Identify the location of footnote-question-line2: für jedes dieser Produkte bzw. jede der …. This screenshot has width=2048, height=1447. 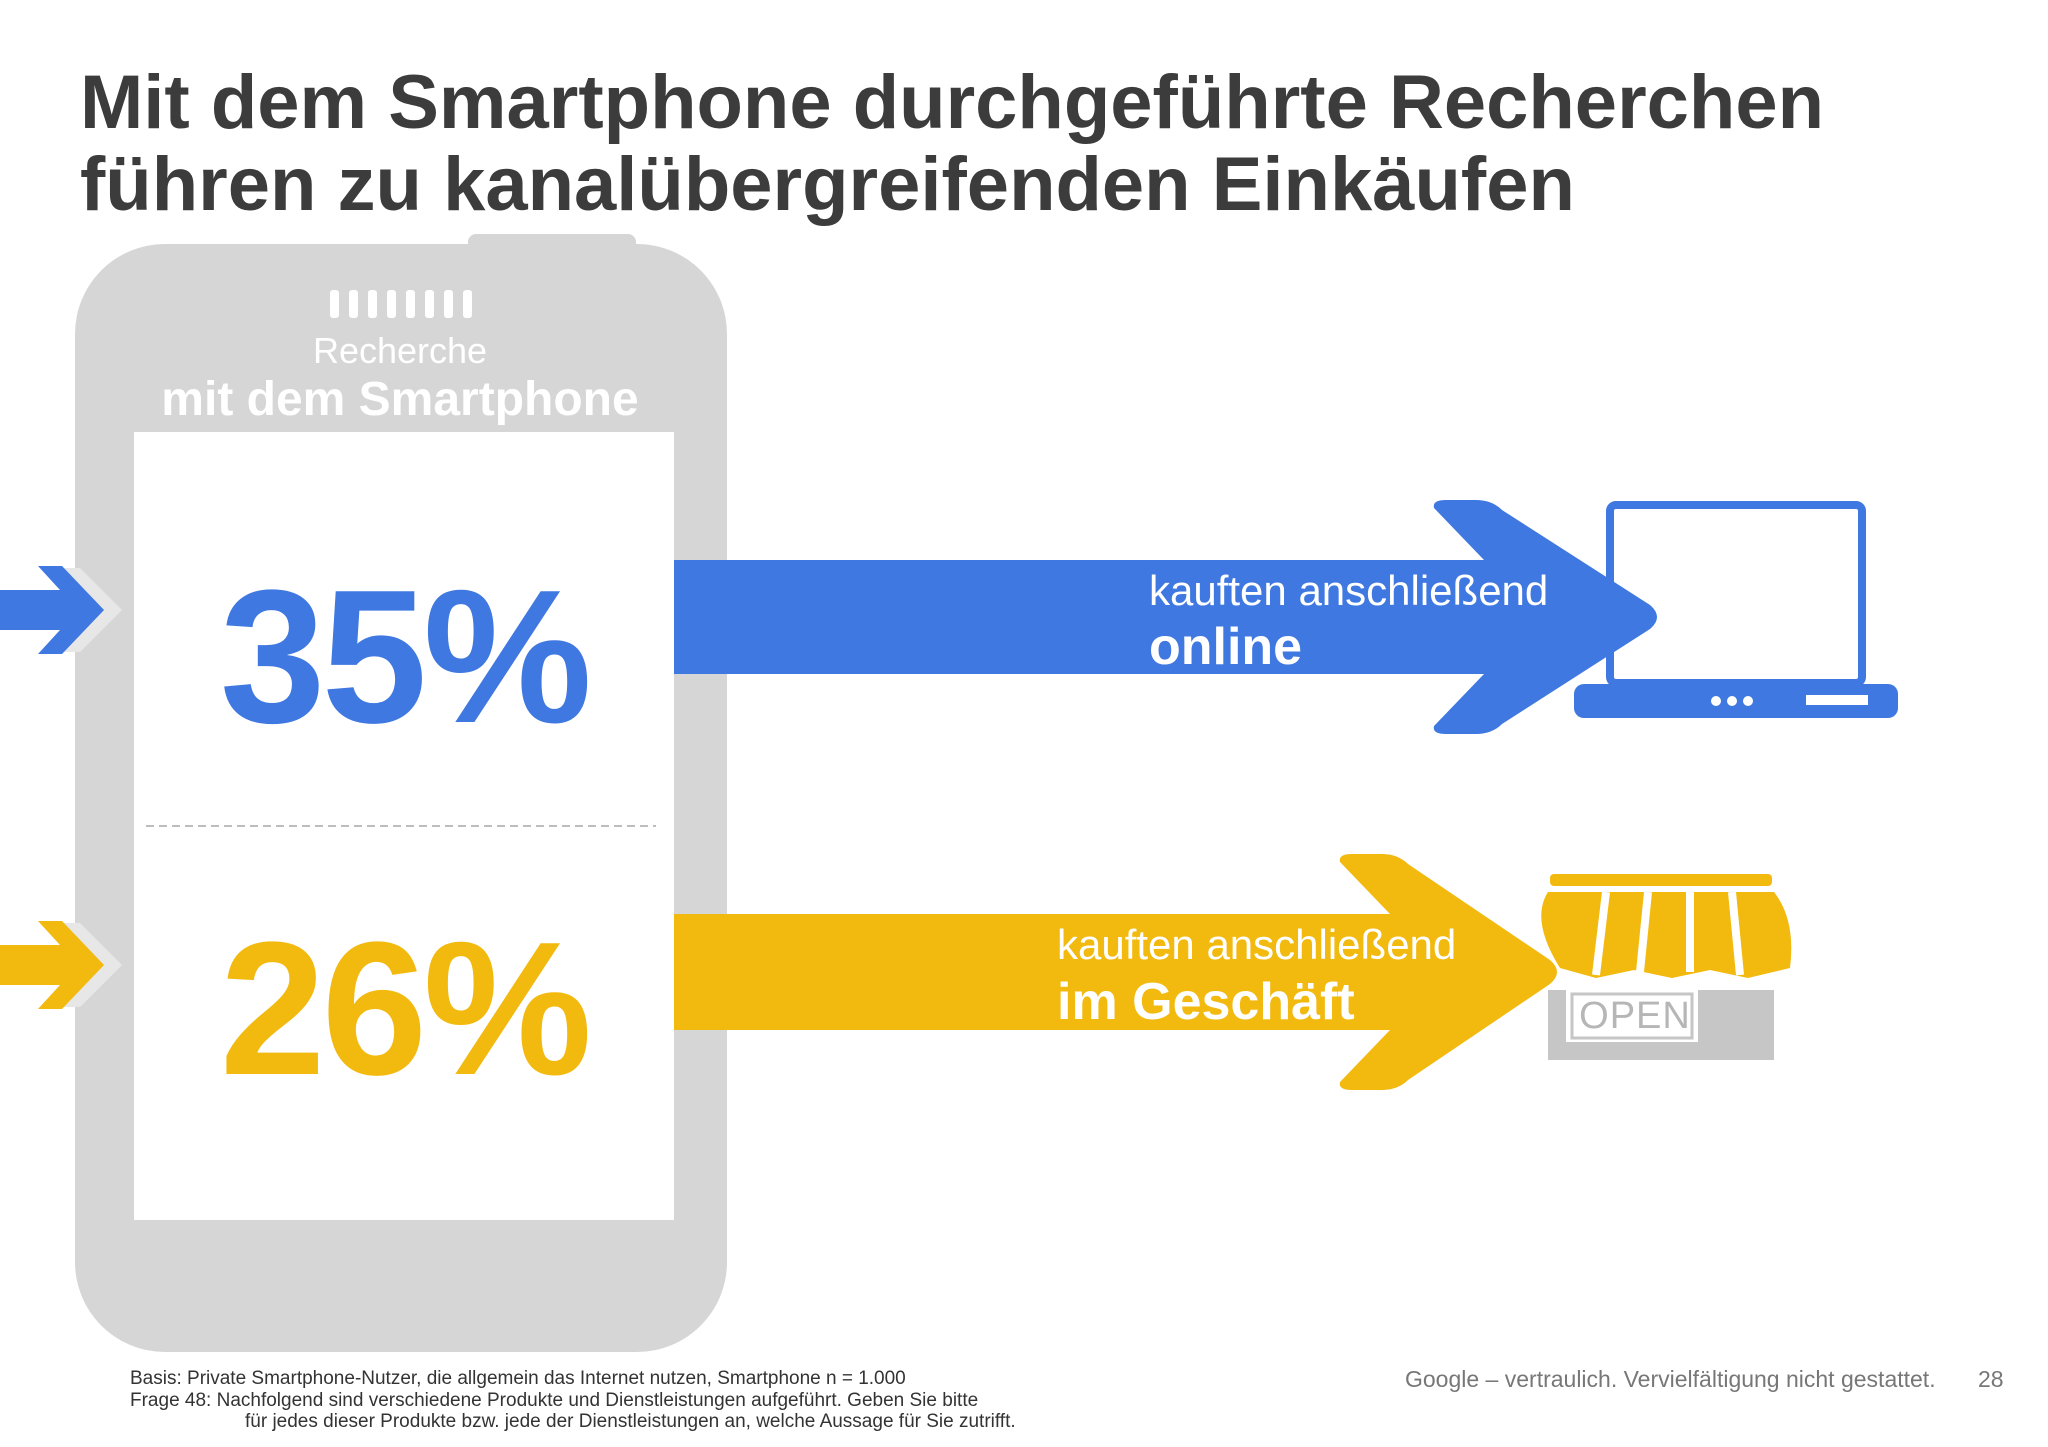
(630, 1421).